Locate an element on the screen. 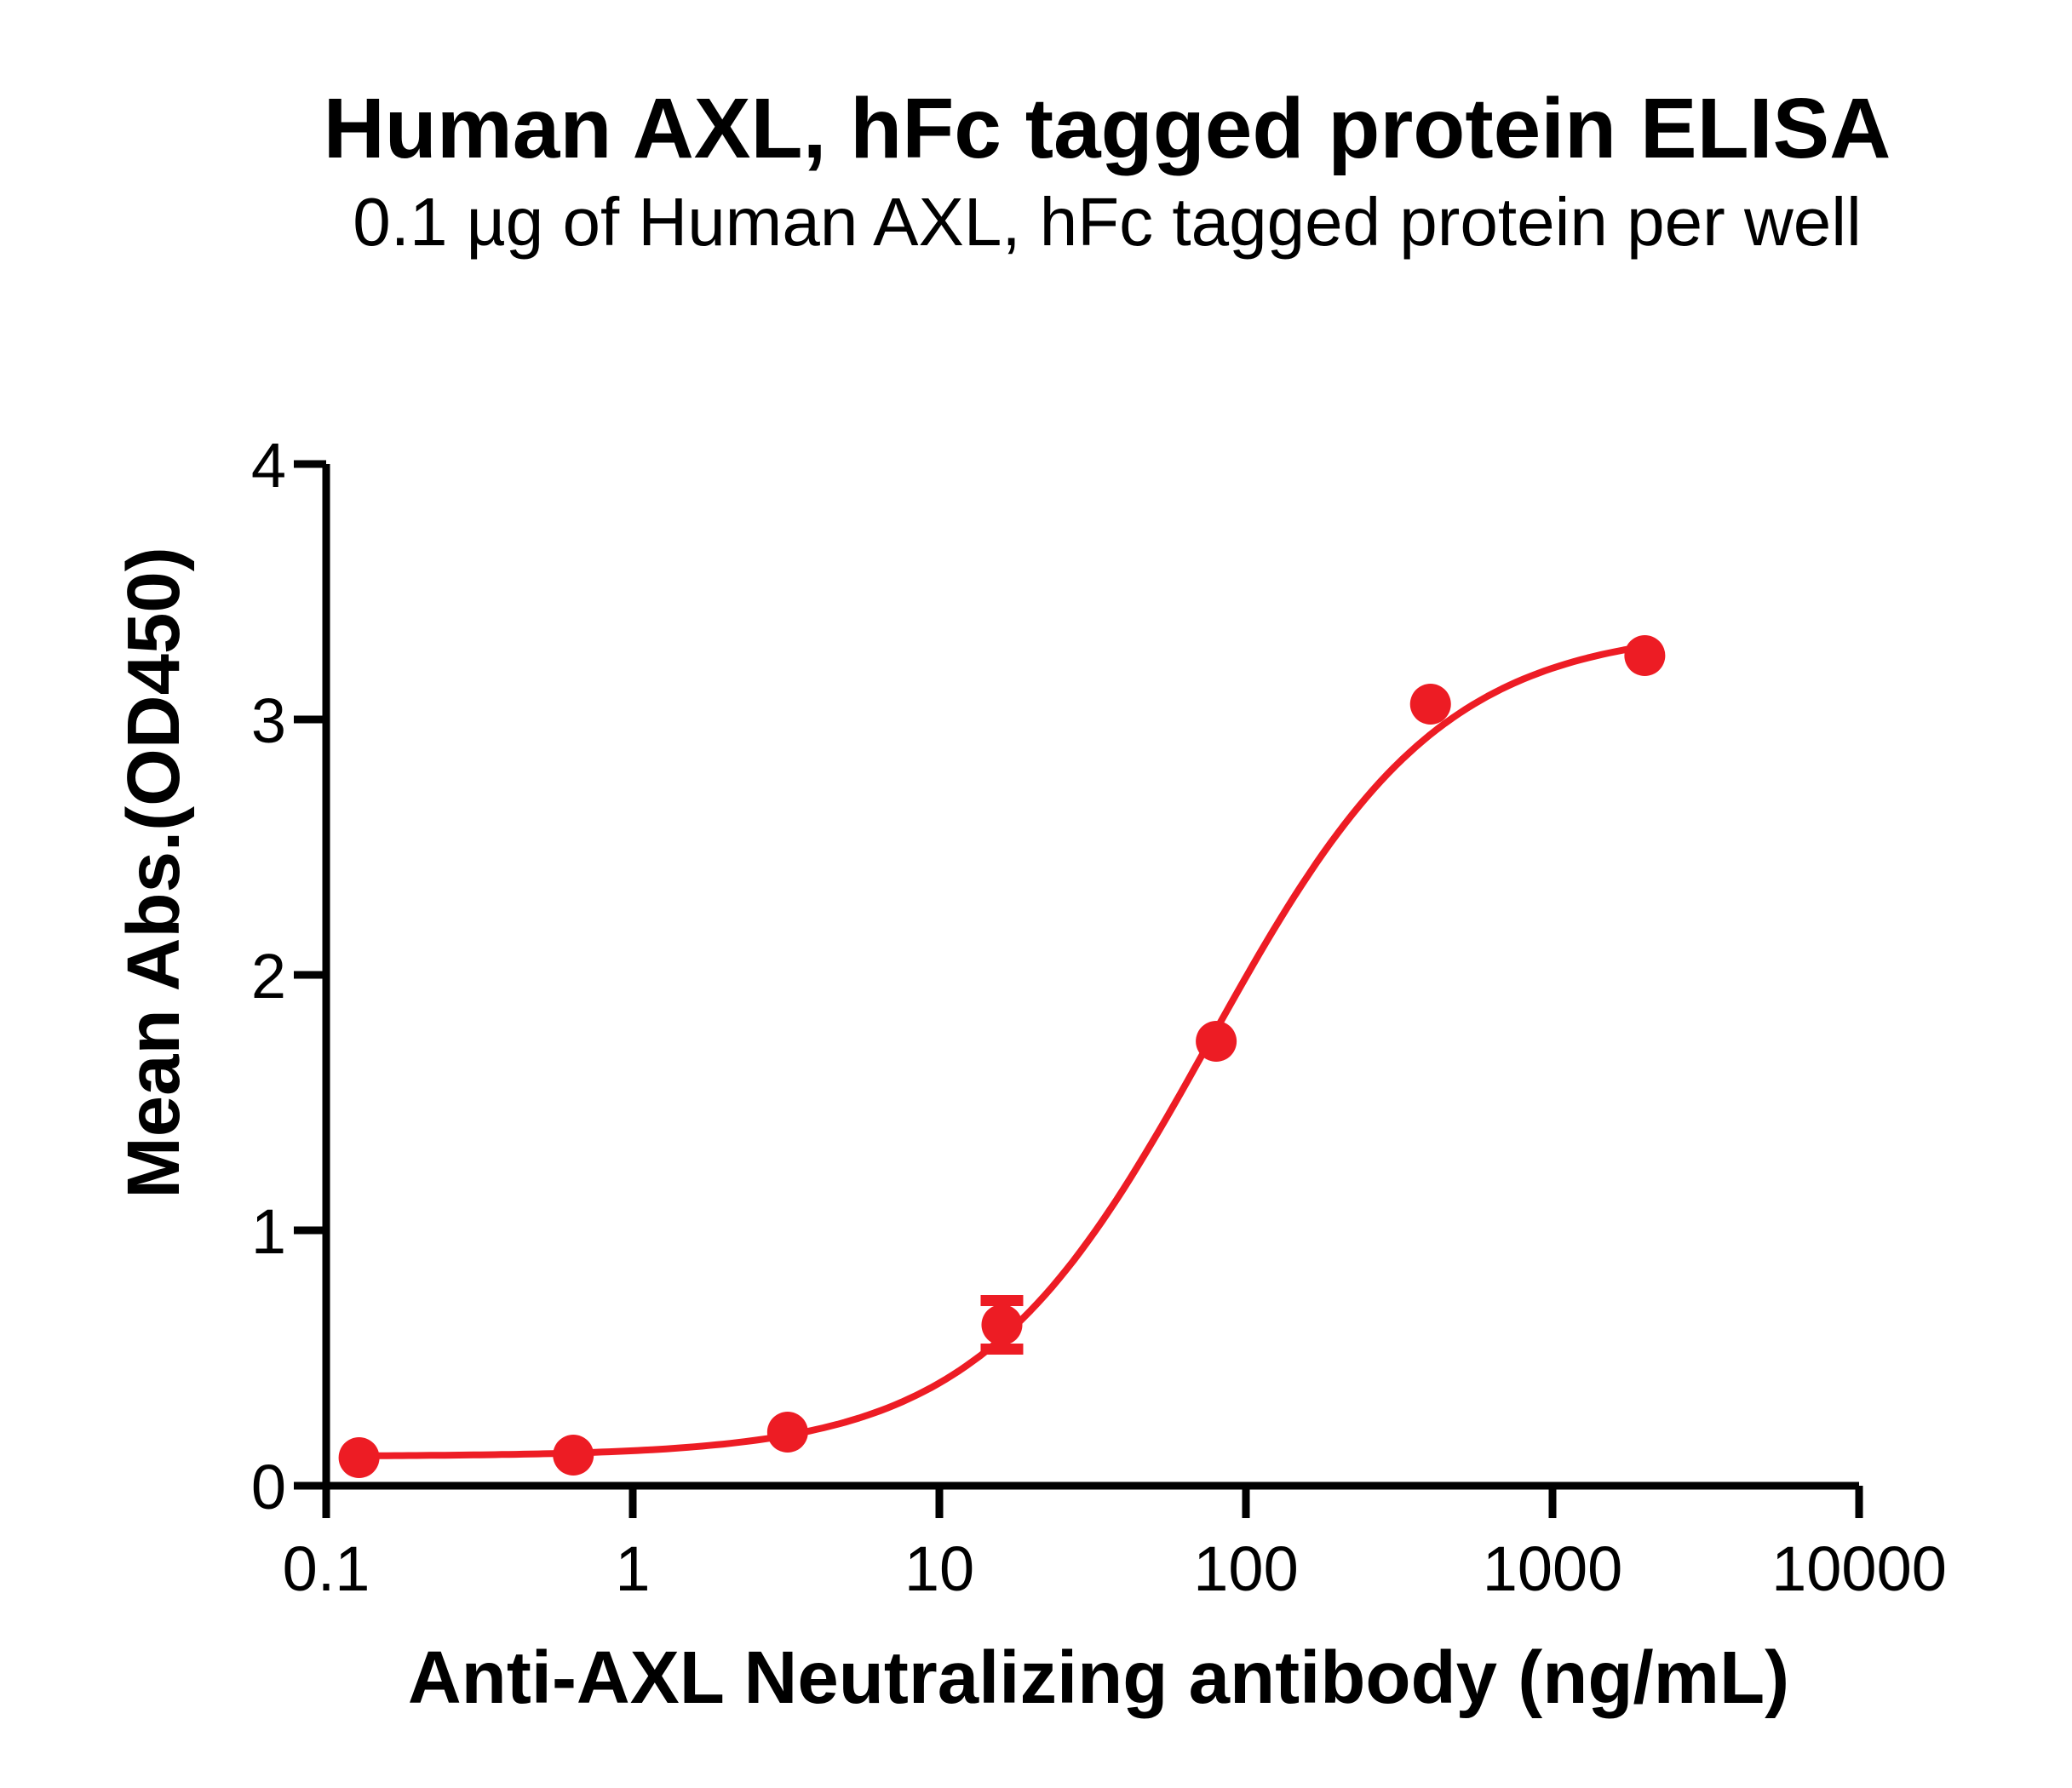  x-tick-label: 1 is located at coordinates (632, 1568).